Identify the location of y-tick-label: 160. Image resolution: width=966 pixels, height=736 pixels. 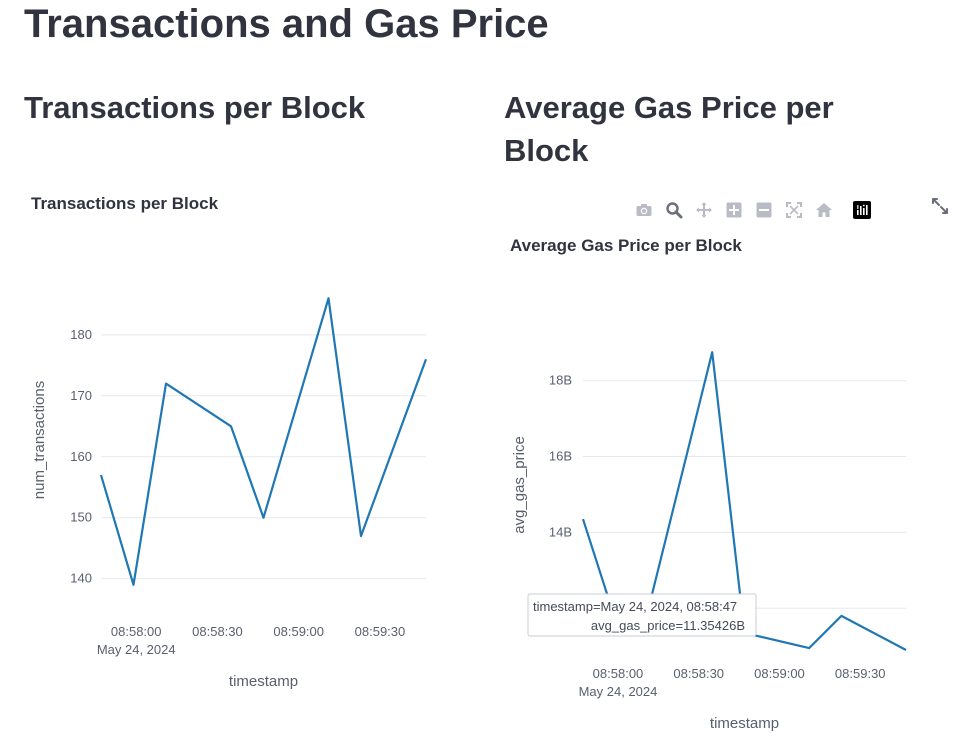
(81, 456).